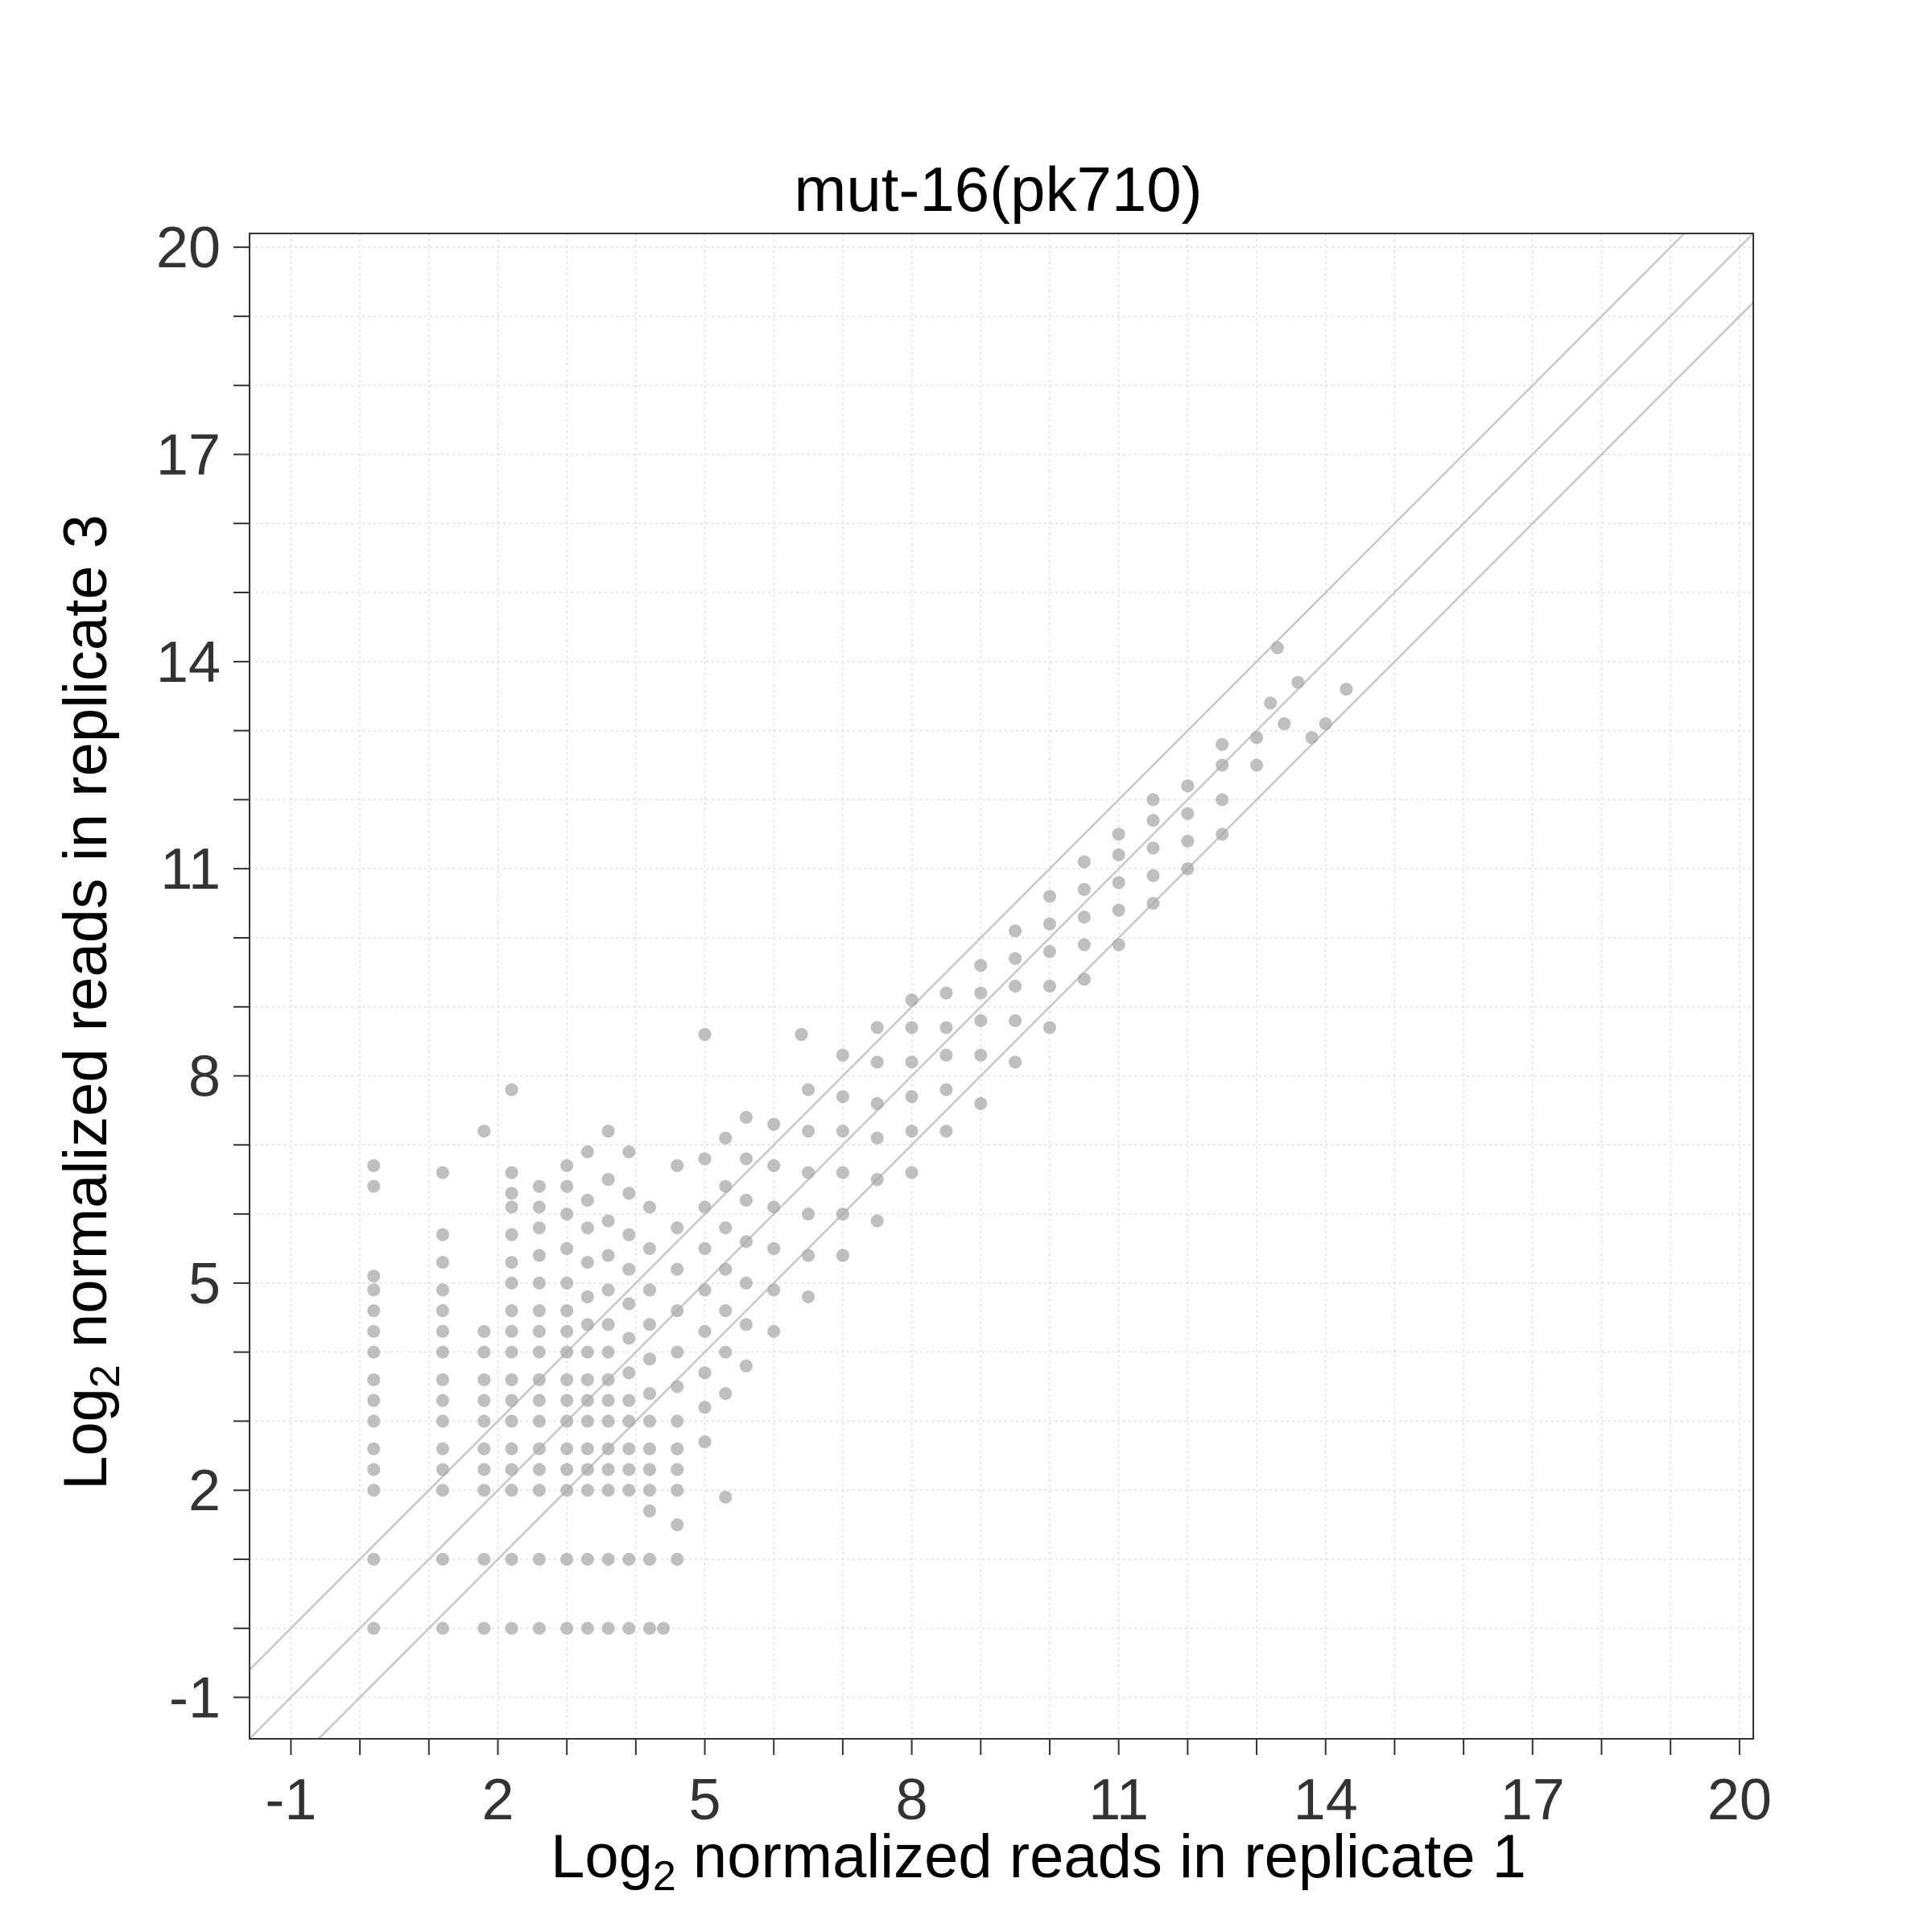 The height and width of the screenshot is (1932, 1932). I want to click on y-axis-label: Log2 normalized reads in replicate 3, so click(90, 1002).